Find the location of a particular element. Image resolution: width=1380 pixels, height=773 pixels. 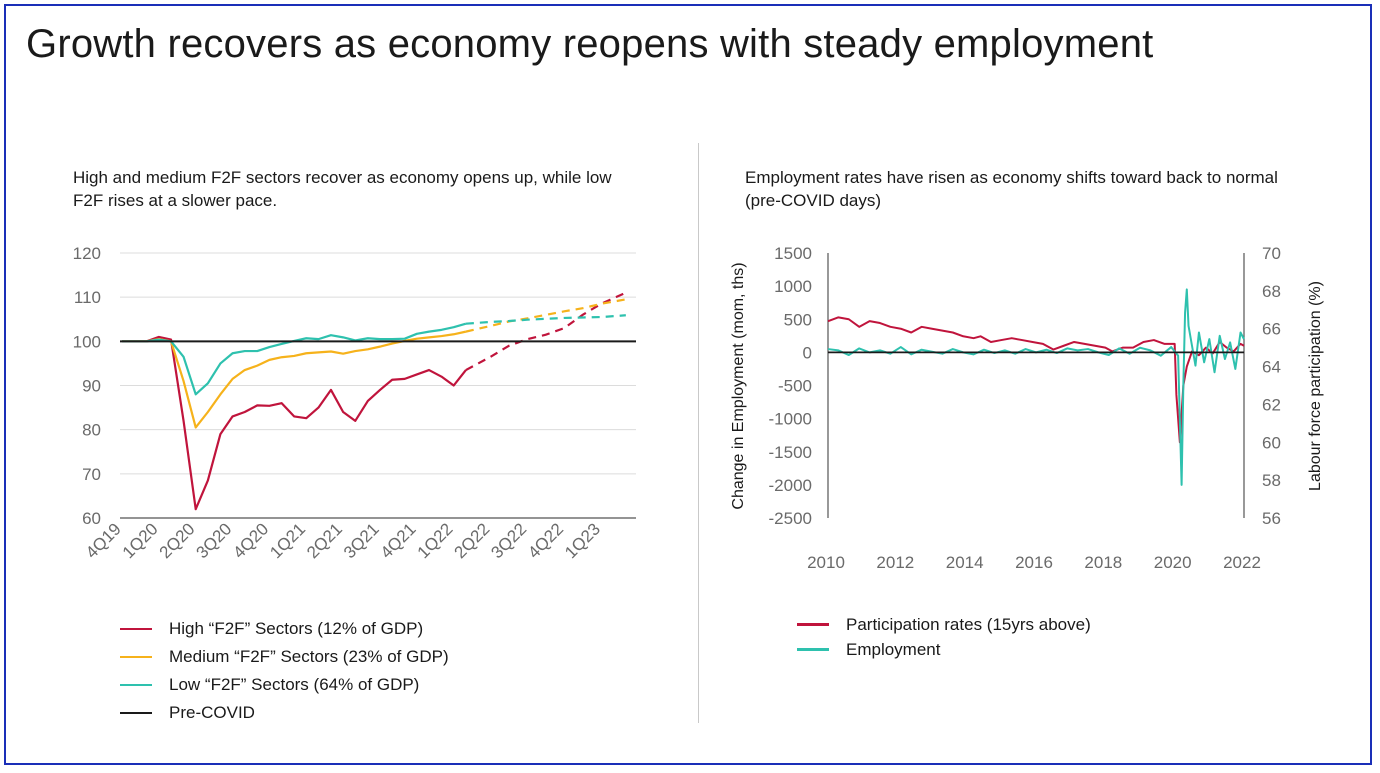

x-tick-label: 2016 is located at coordinates (1034, 562).